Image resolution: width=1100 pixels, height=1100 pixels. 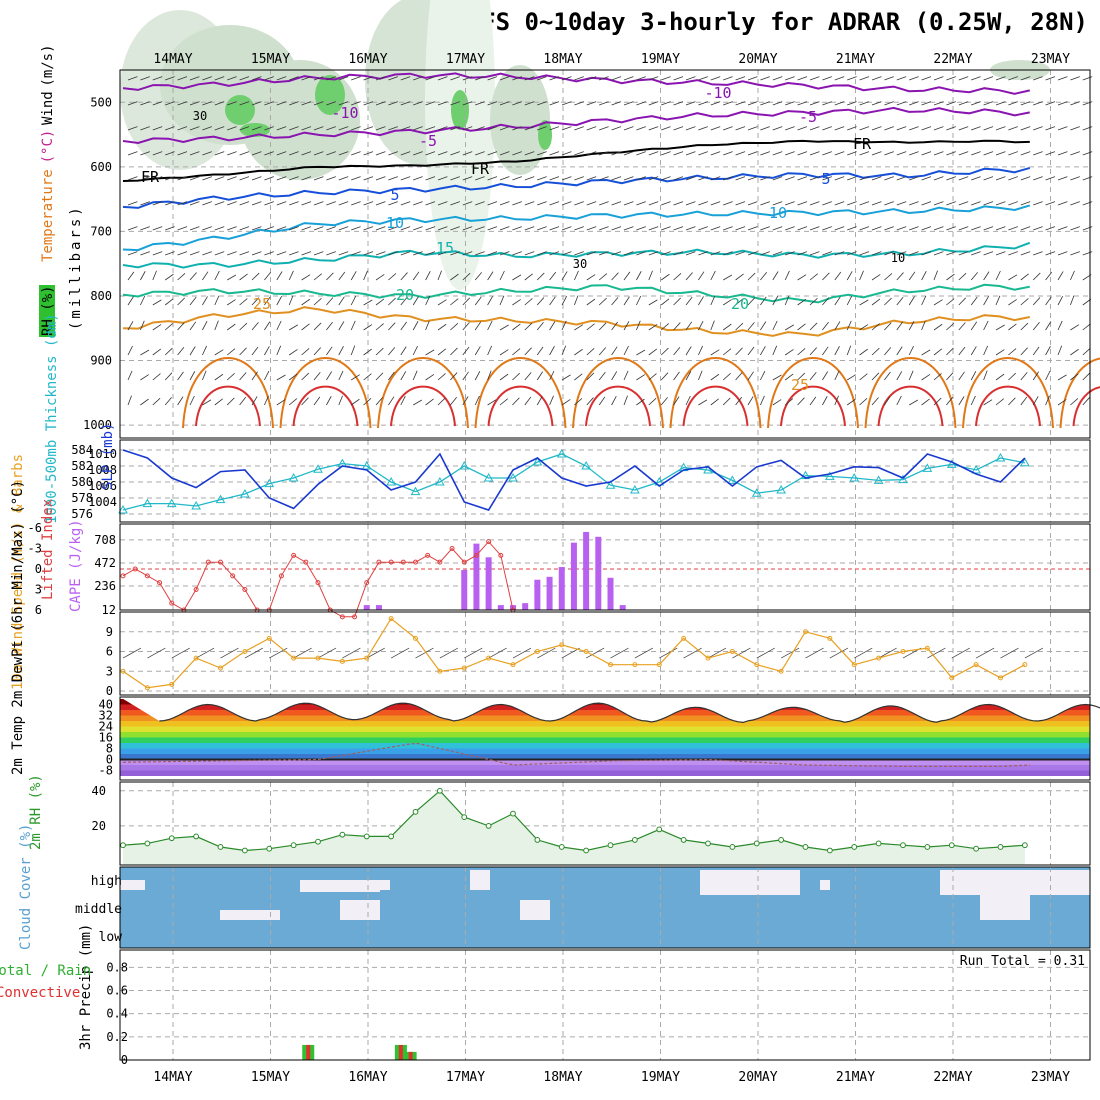 What do you see at coordinates (35, 528) in the screenshot?
I see `li-tick-label: -6` at bounding box center [35, 528].